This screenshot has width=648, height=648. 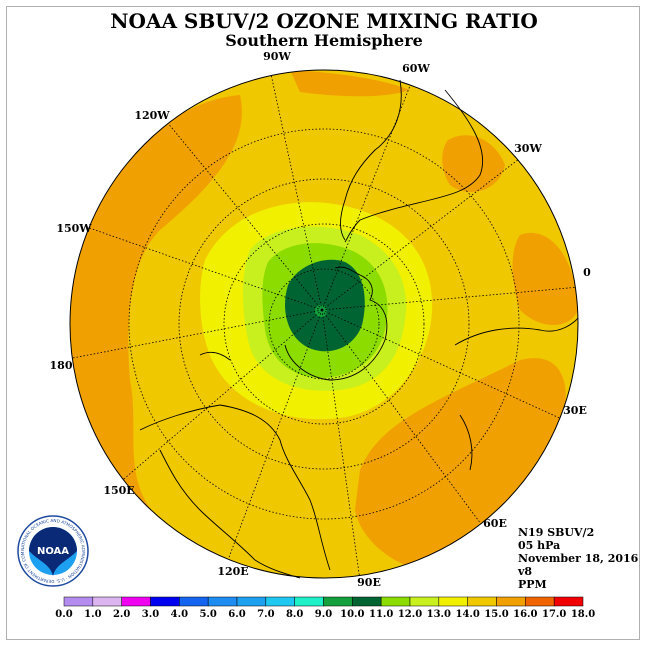 I want to click on colorbar-tick-label: 8.0, so click(x=294, y=614).